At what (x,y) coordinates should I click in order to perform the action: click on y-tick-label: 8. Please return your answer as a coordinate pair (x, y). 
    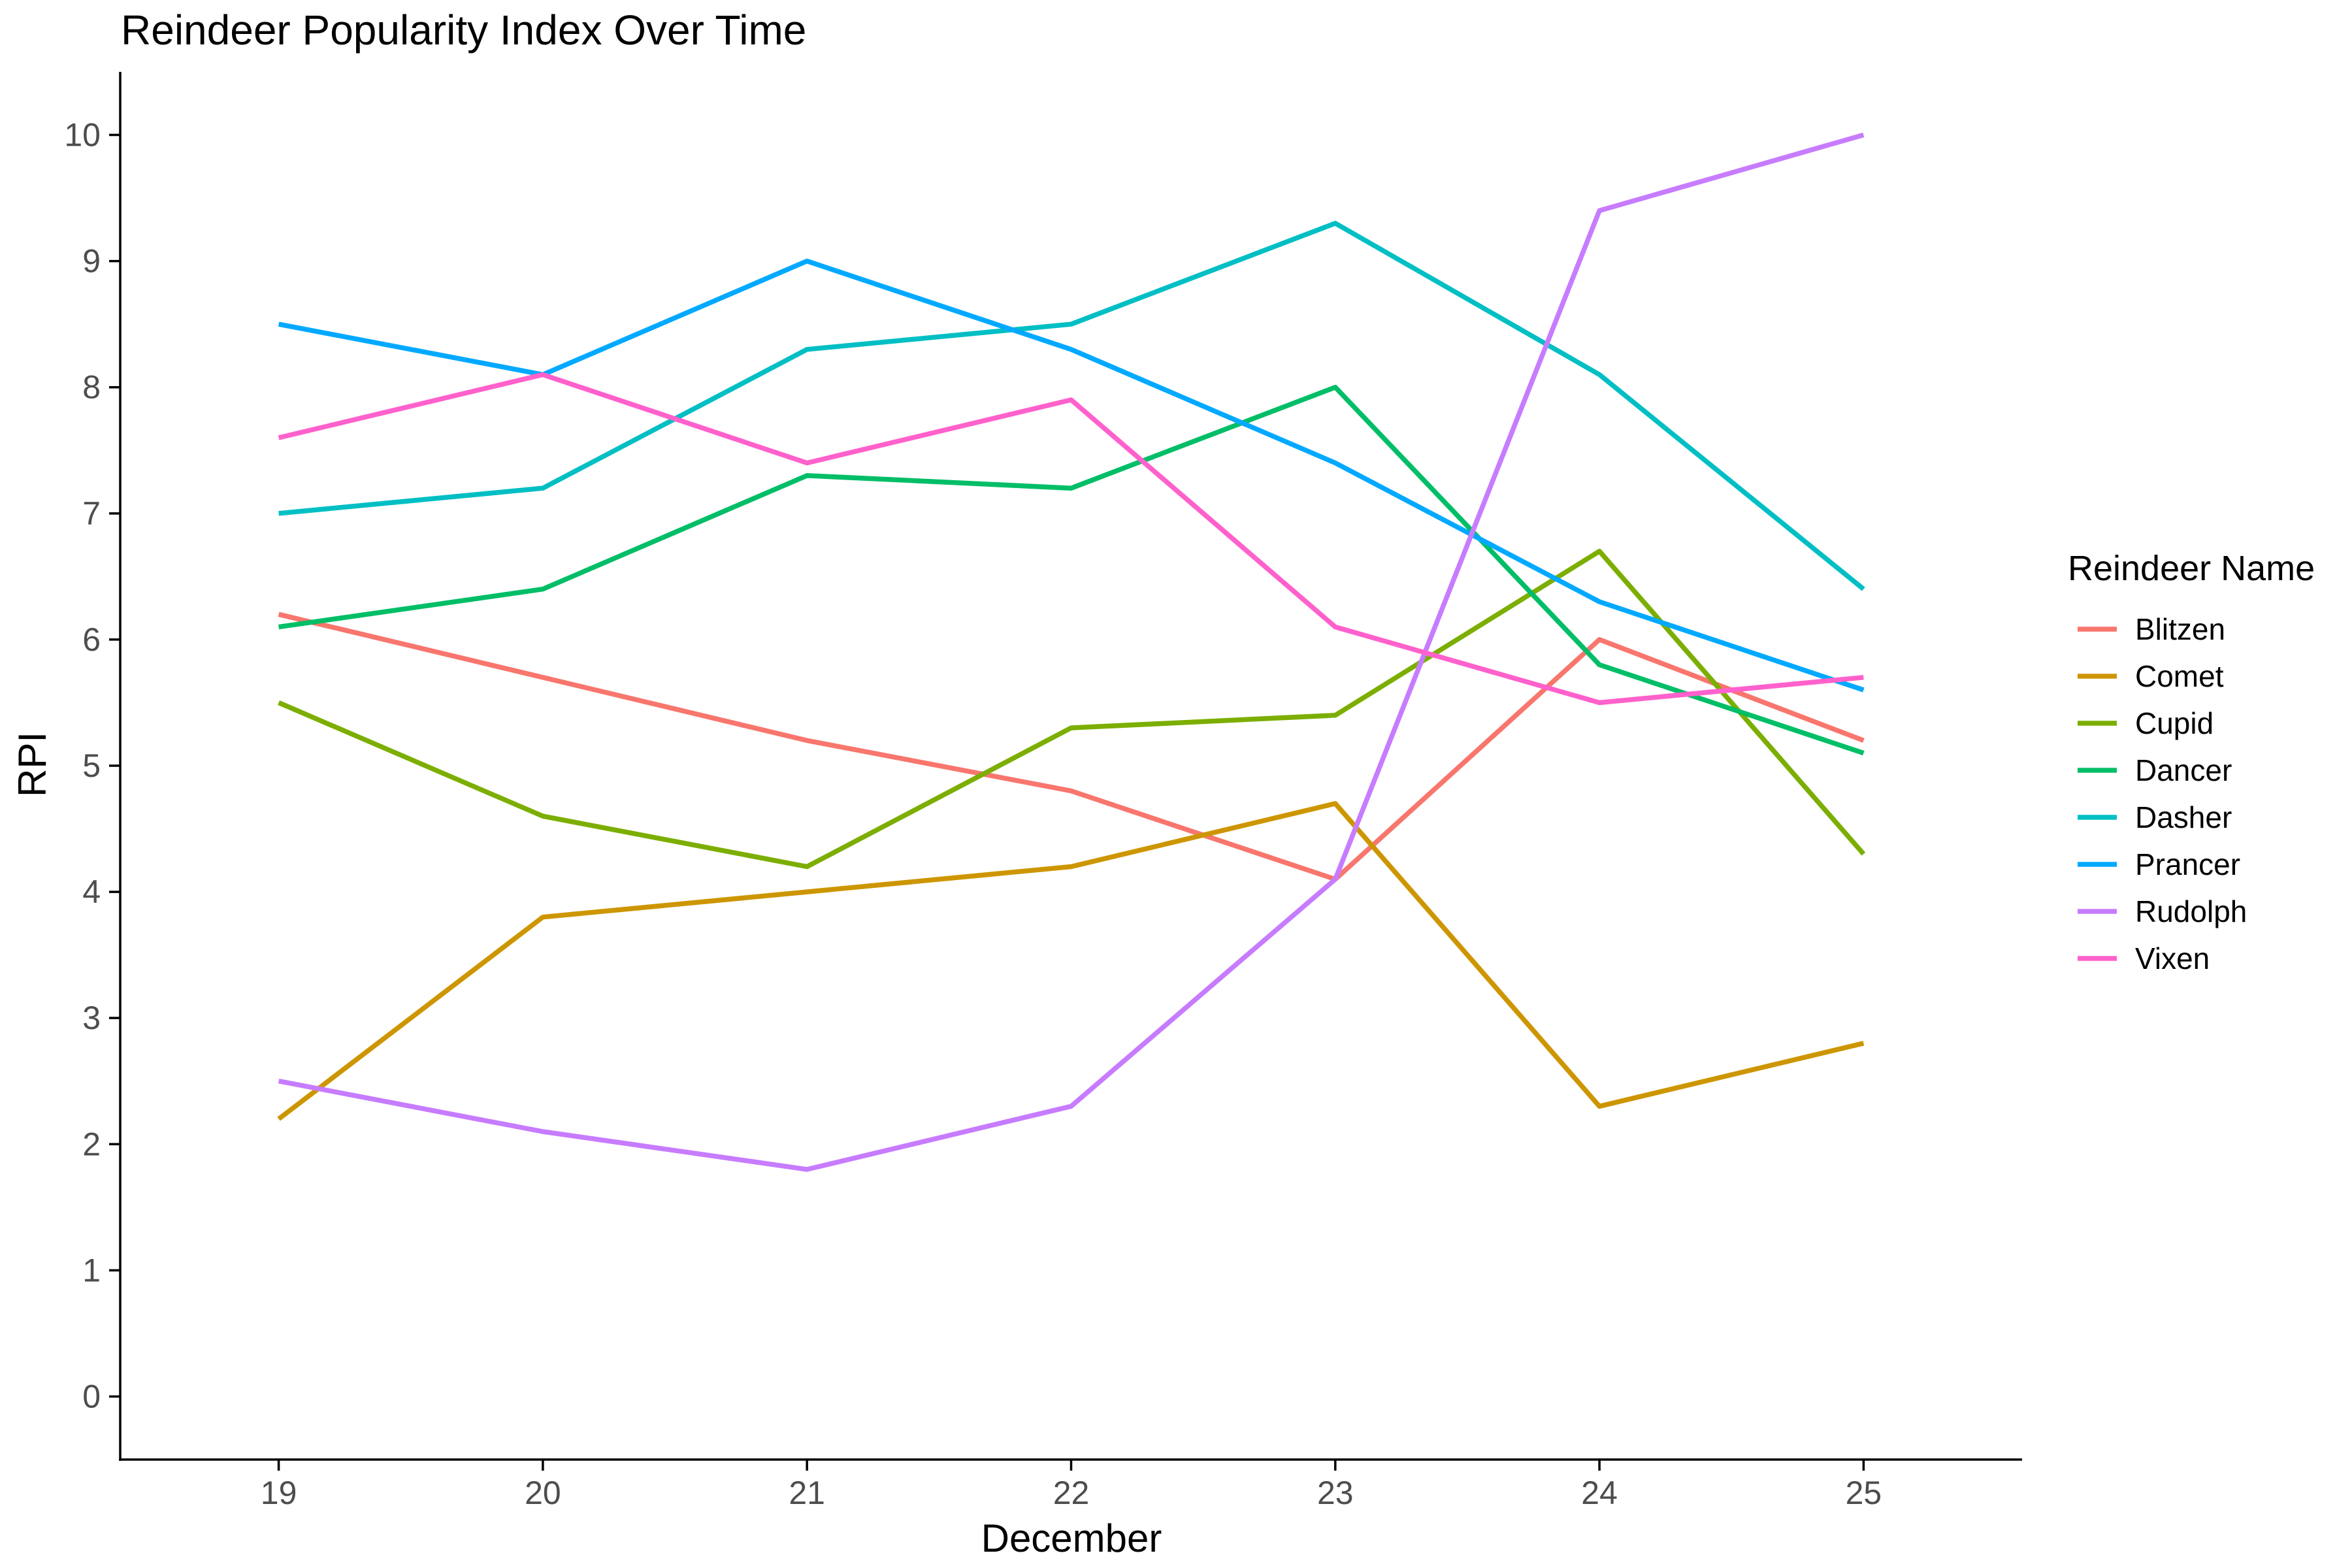
    Looking at the image, I should click on (91, 387).